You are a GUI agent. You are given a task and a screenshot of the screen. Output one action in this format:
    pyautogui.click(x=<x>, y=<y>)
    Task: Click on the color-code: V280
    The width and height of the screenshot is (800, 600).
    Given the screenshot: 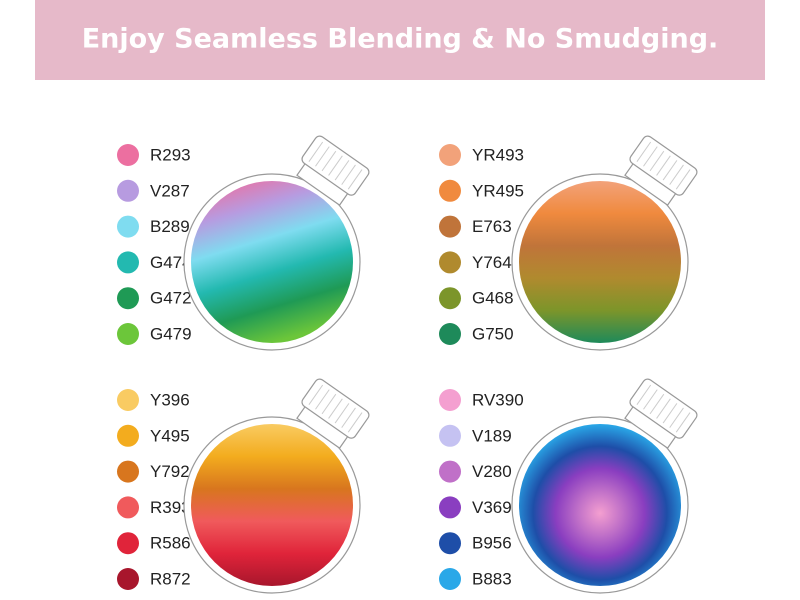 What is the action you would take?
    pyautogui.click(x=492, y=471)
    